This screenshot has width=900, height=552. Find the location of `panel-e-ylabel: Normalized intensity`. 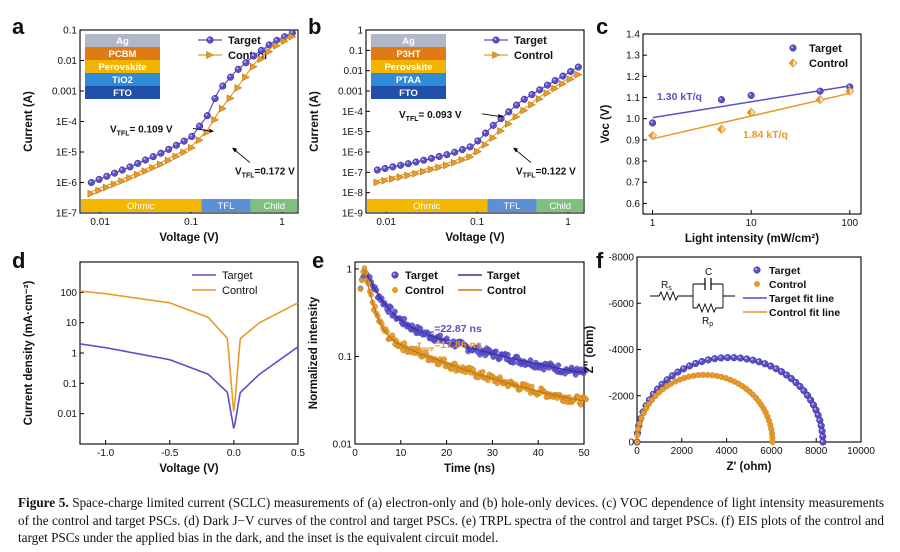

panel-e-ylabel: Normalized intensity is located at coordinates (314, 352).